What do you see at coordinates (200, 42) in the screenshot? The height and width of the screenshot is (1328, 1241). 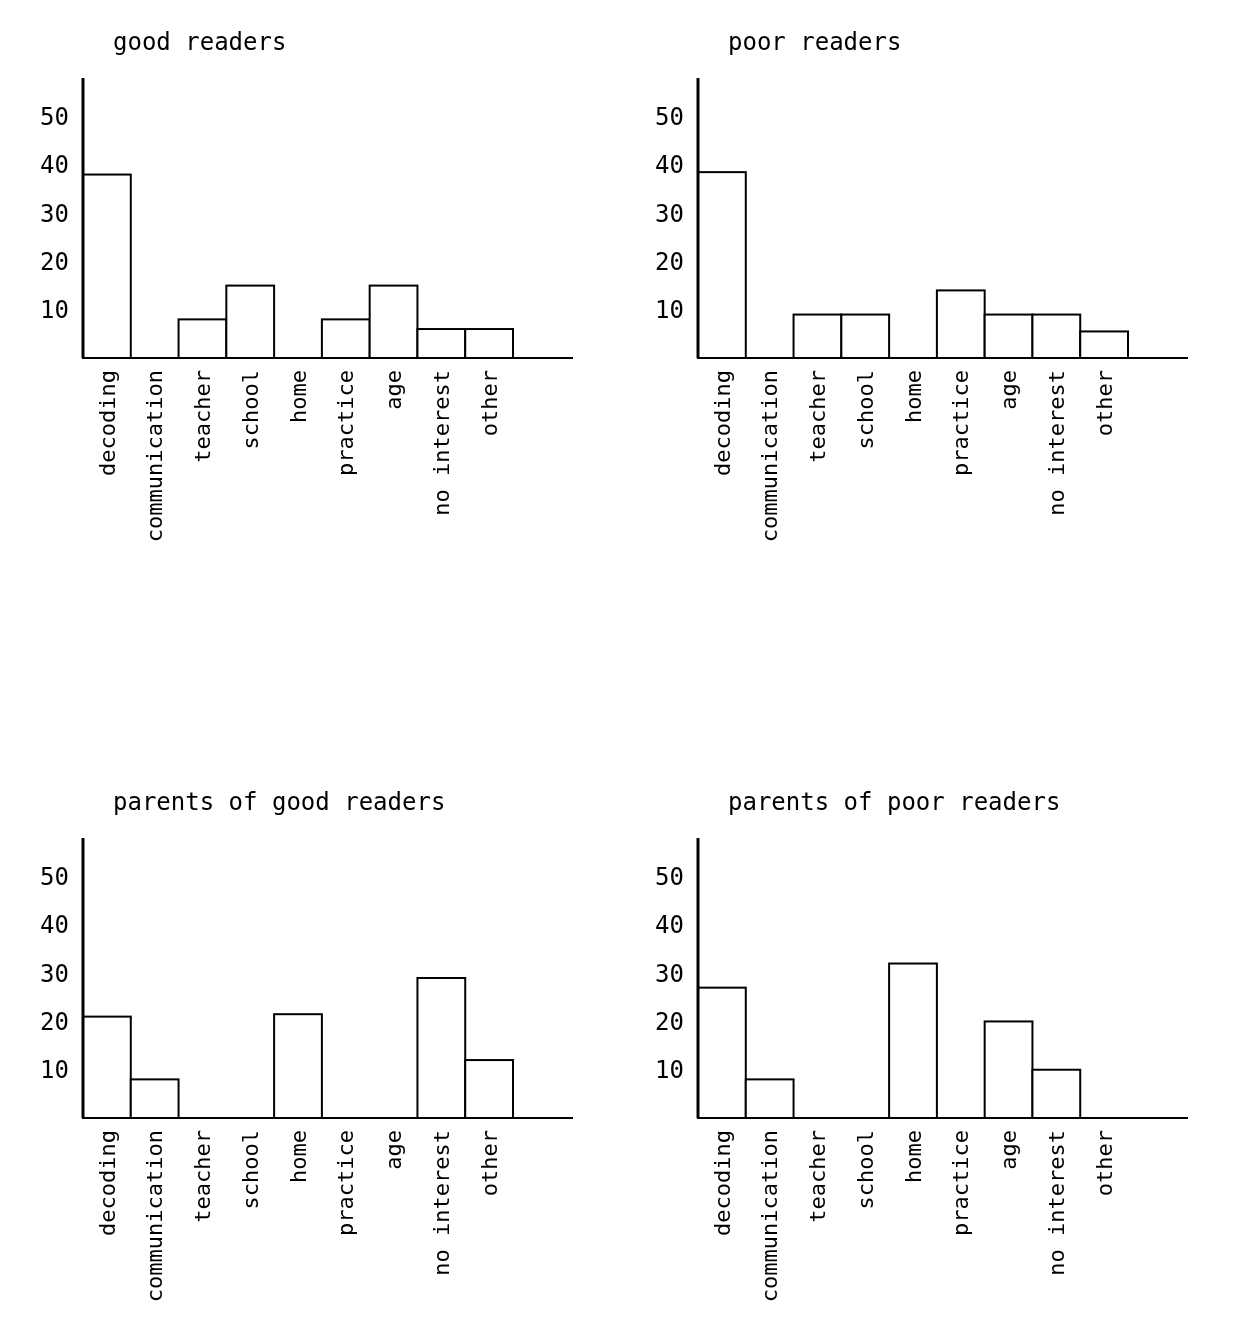 I see `chart-title: good readers` at bounding box center [200, 42].